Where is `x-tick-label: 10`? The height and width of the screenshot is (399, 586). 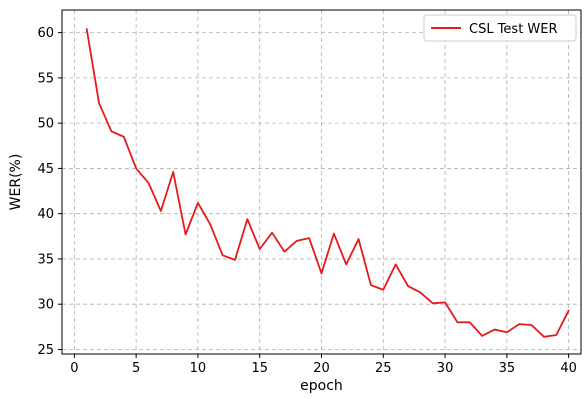
x-tick-label: 10 is located at coordinates (198, 368).